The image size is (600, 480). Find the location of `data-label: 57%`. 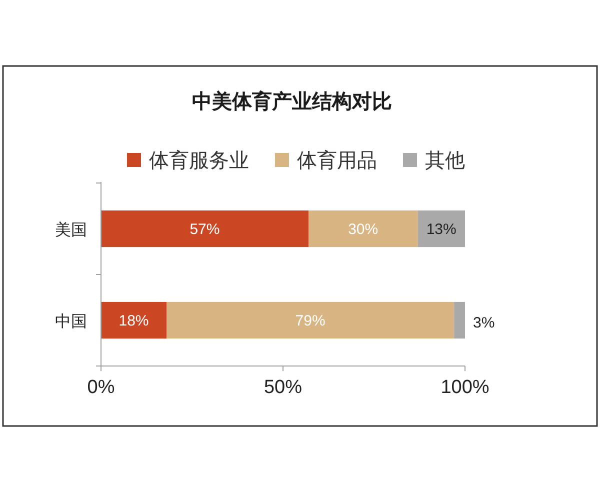

data-label: 57% is located at coordinates (205, 229).